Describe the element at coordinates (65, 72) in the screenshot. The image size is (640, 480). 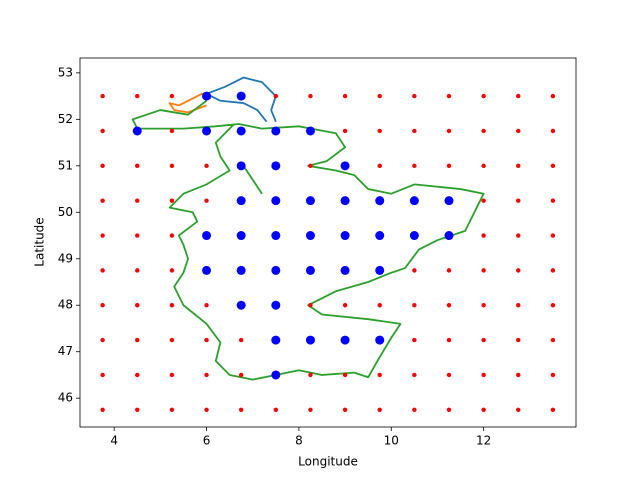
I see `y-tick-label: 53` at that location.